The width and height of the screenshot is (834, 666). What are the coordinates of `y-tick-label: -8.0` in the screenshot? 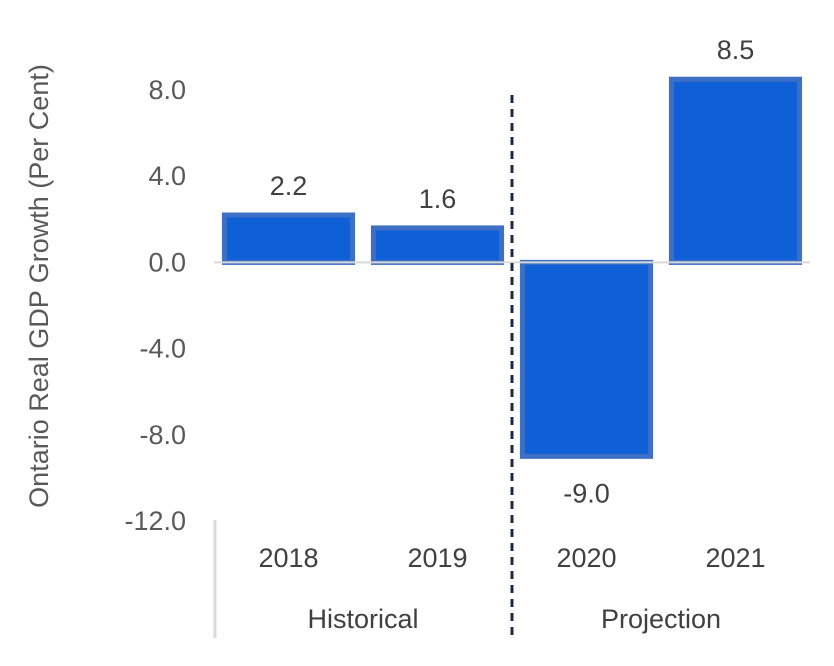 It's located at (162, 435).